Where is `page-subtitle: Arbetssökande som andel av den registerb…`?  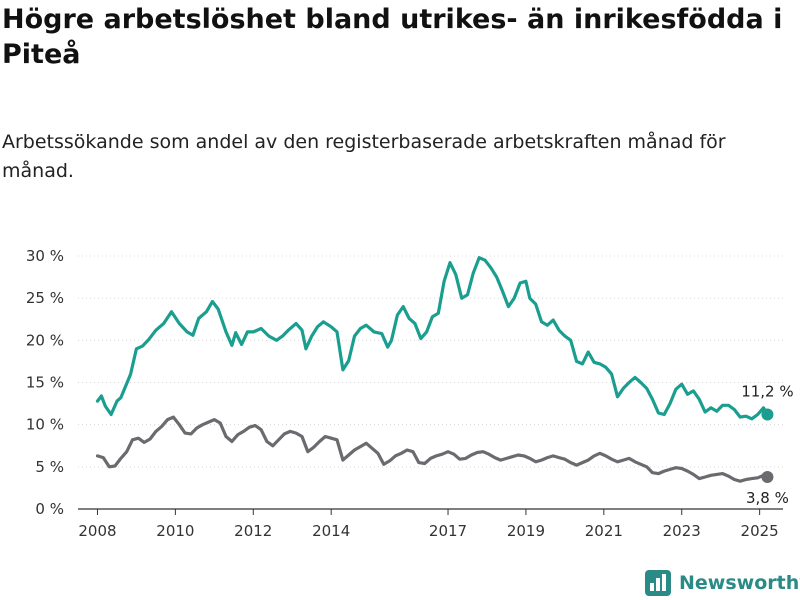 page-subtitle: Arbetssökande som andel av den registerb… is located at coordinates (364, 156).